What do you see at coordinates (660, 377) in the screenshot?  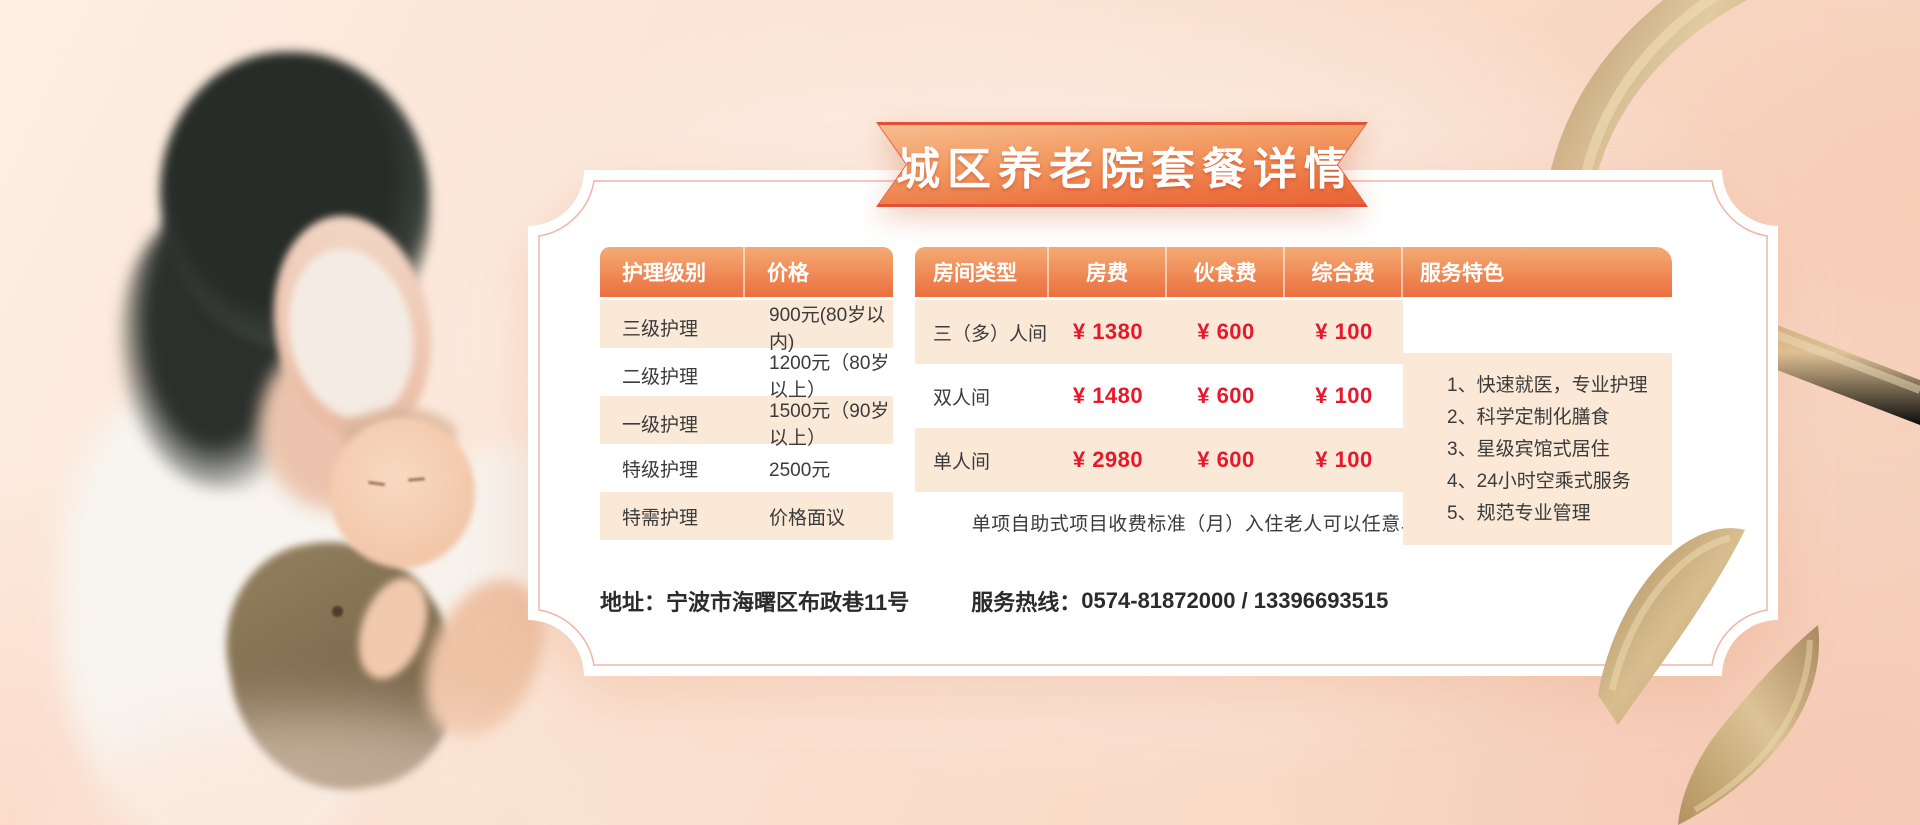 I see `care-level: 二级护理` at bounding box center [660, 377].